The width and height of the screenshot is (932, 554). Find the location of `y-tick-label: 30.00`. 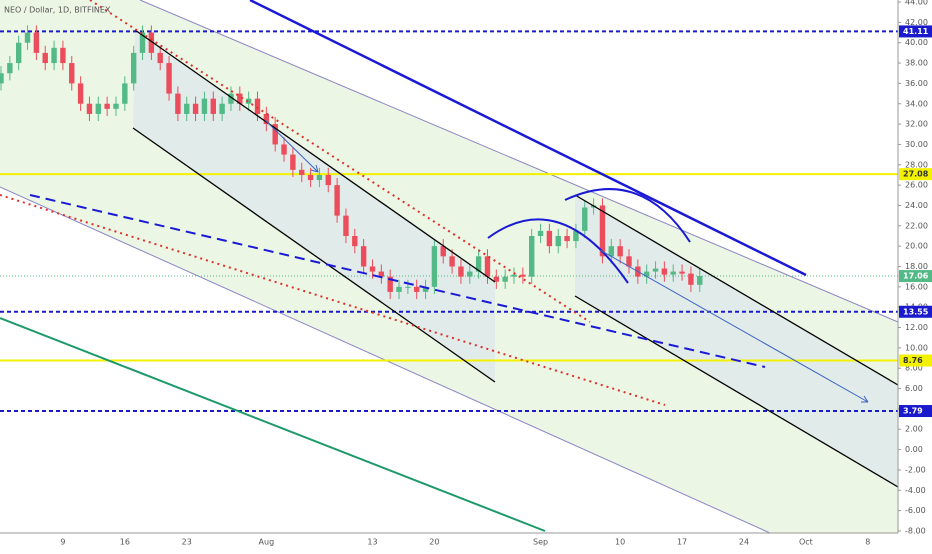

y-tick-label: 30.00 is located at coordinates (916, 144).